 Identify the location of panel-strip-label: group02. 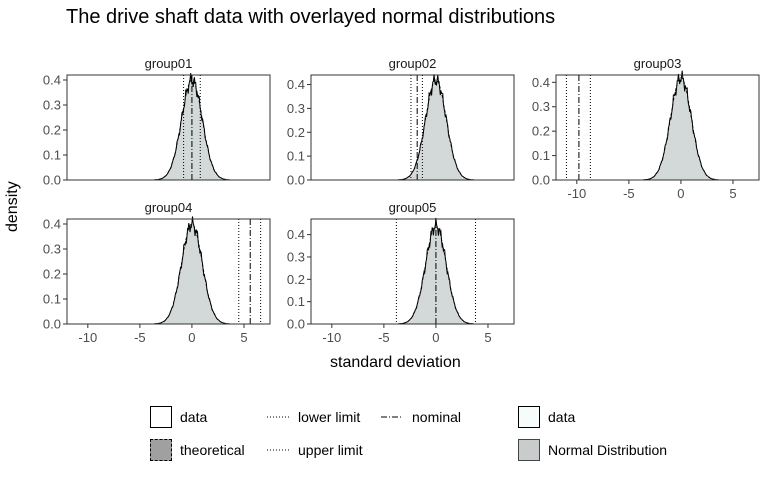
(413, 63).